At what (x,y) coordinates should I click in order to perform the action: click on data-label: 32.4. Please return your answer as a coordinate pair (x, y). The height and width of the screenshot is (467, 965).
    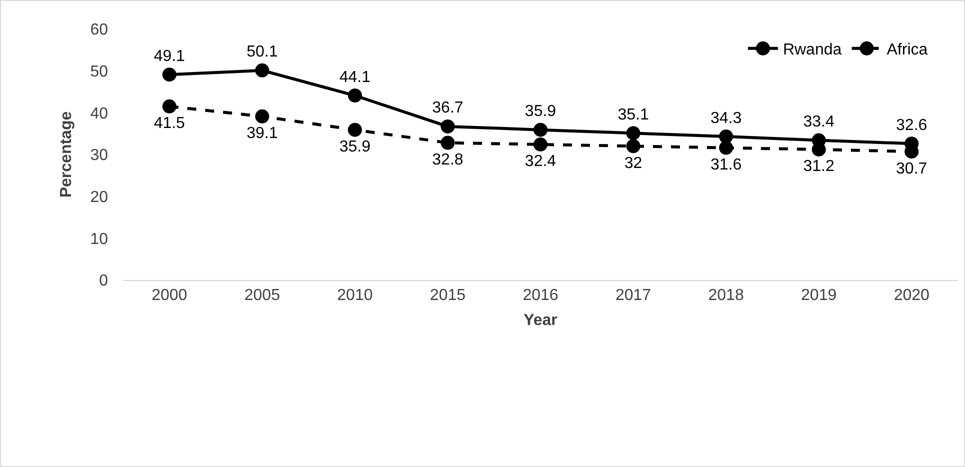
    Looking at the image, I should click on (540, 161).